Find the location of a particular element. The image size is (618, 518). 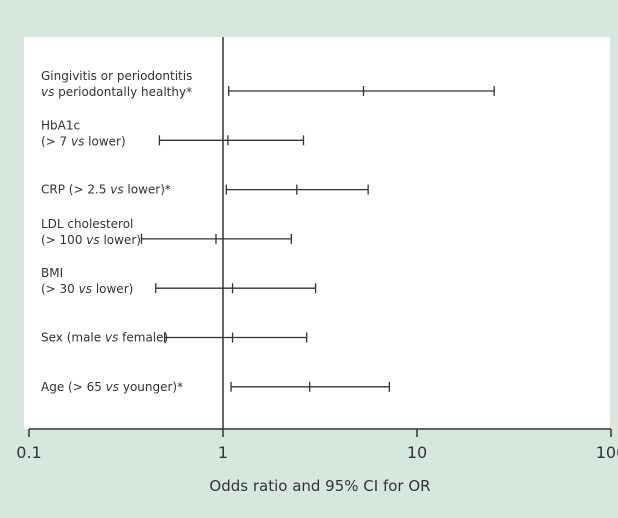

row-4: BMI (> 30 vs lower) is located at coordinates (179, 281).